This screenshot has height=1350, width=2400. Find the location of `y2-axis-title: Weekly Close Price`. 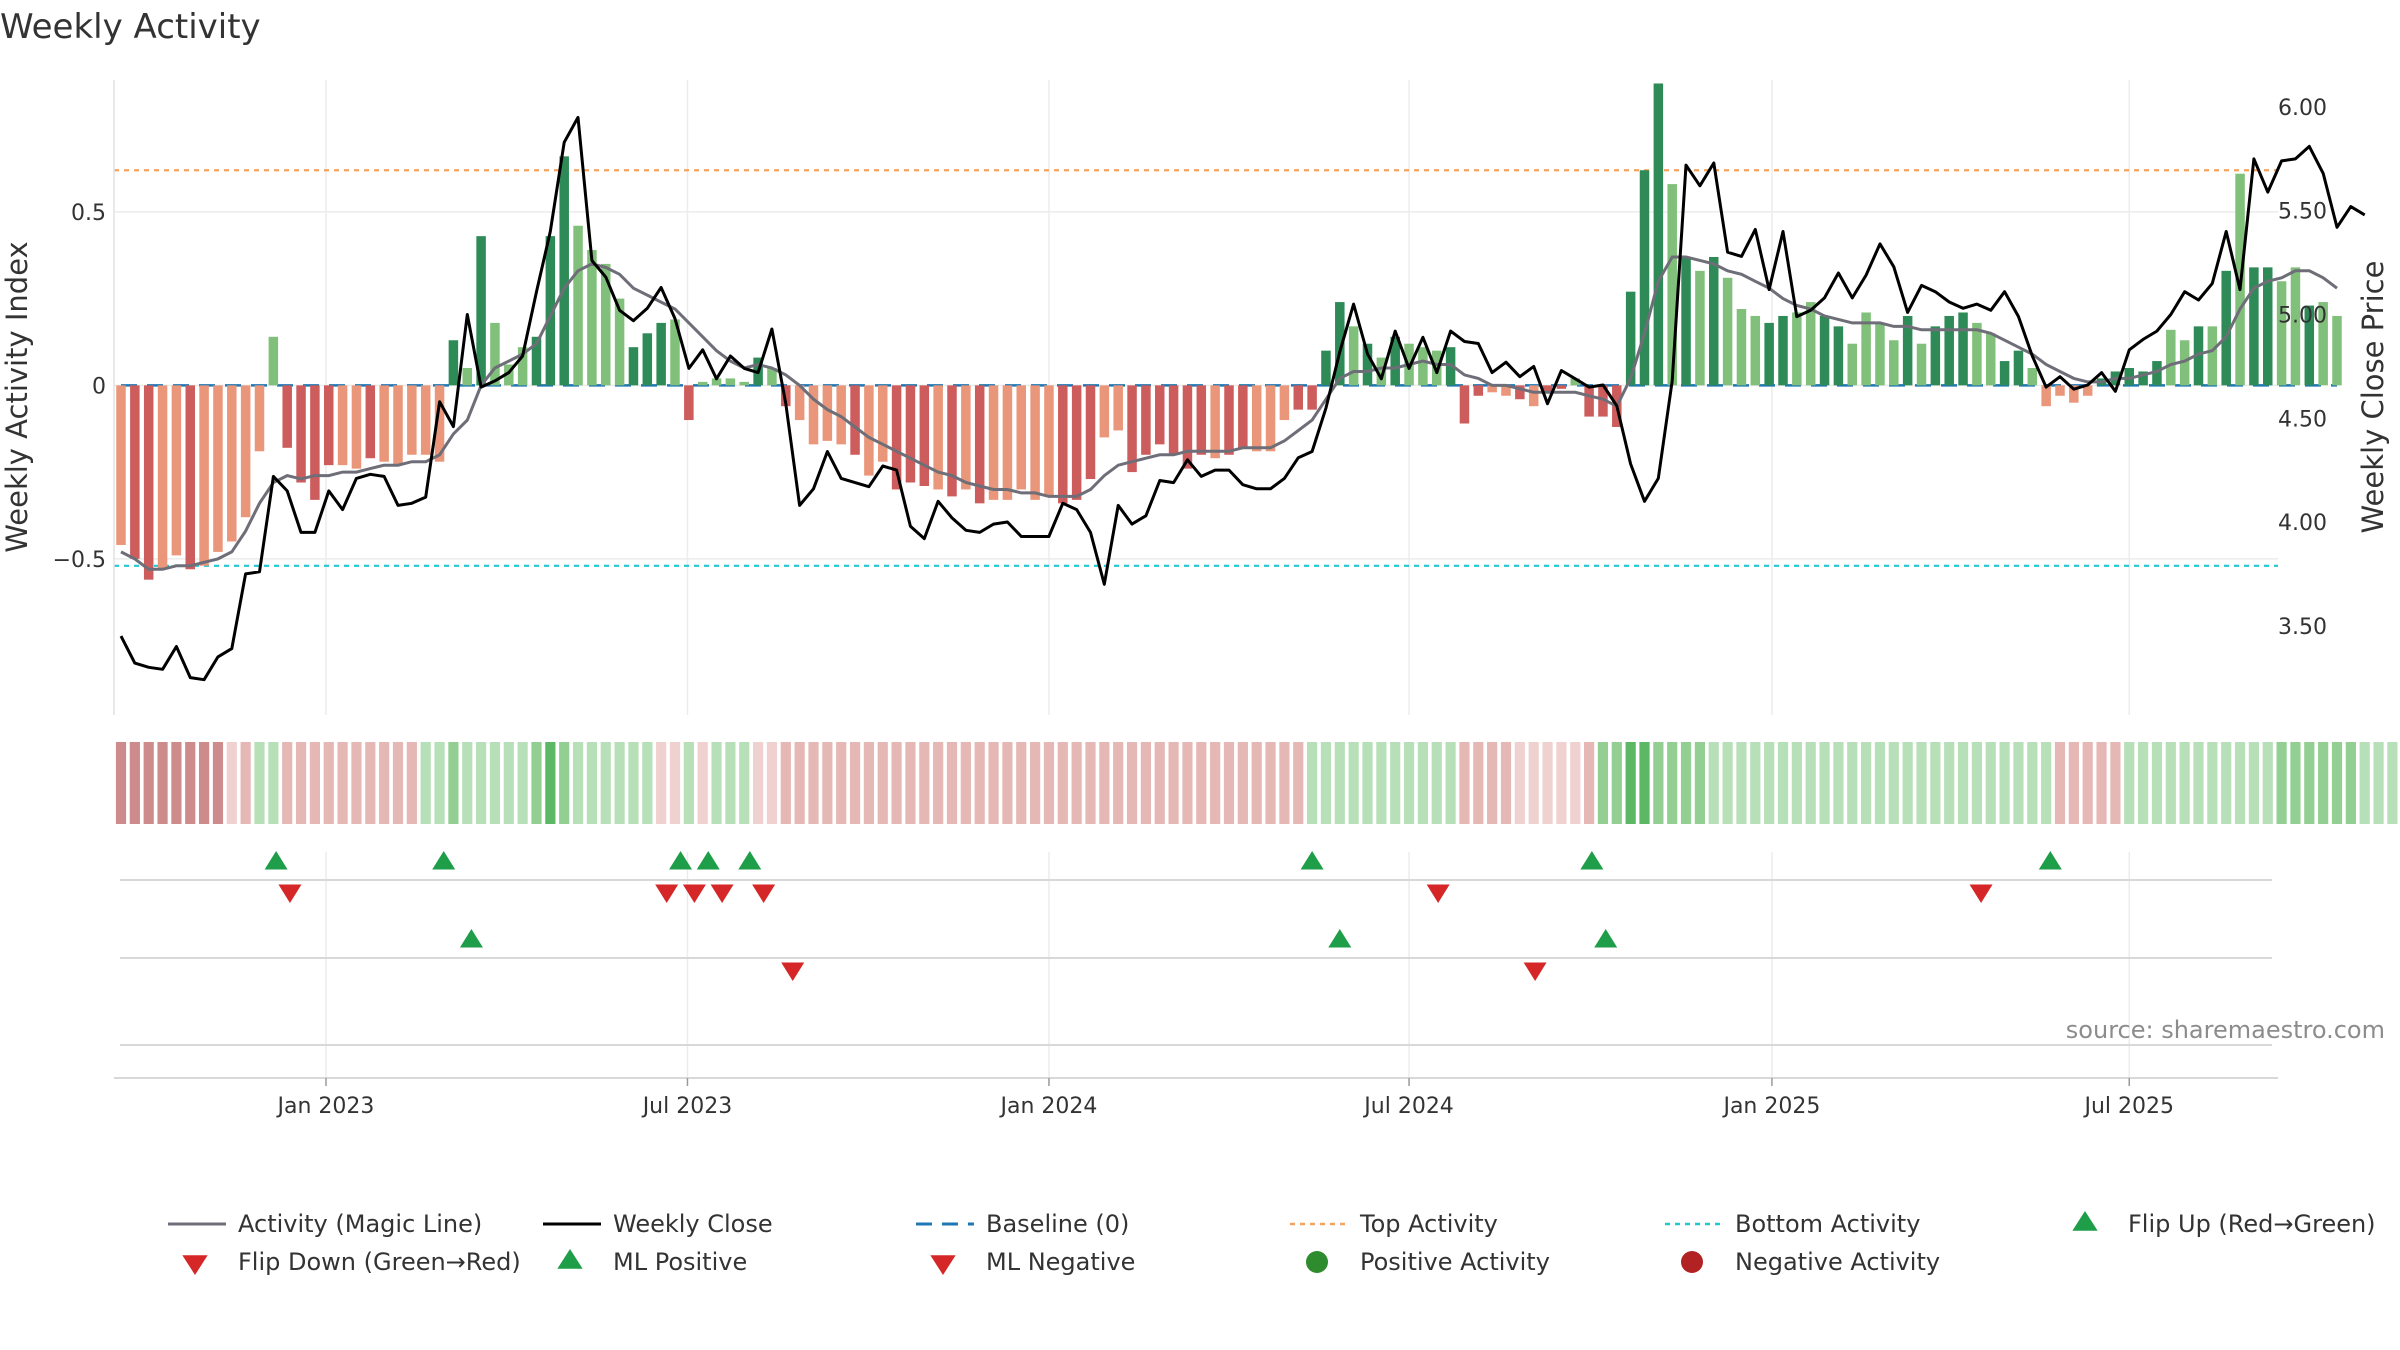

y2-axis-title: Weekly Close Price is located at coordinates (2373, 397).